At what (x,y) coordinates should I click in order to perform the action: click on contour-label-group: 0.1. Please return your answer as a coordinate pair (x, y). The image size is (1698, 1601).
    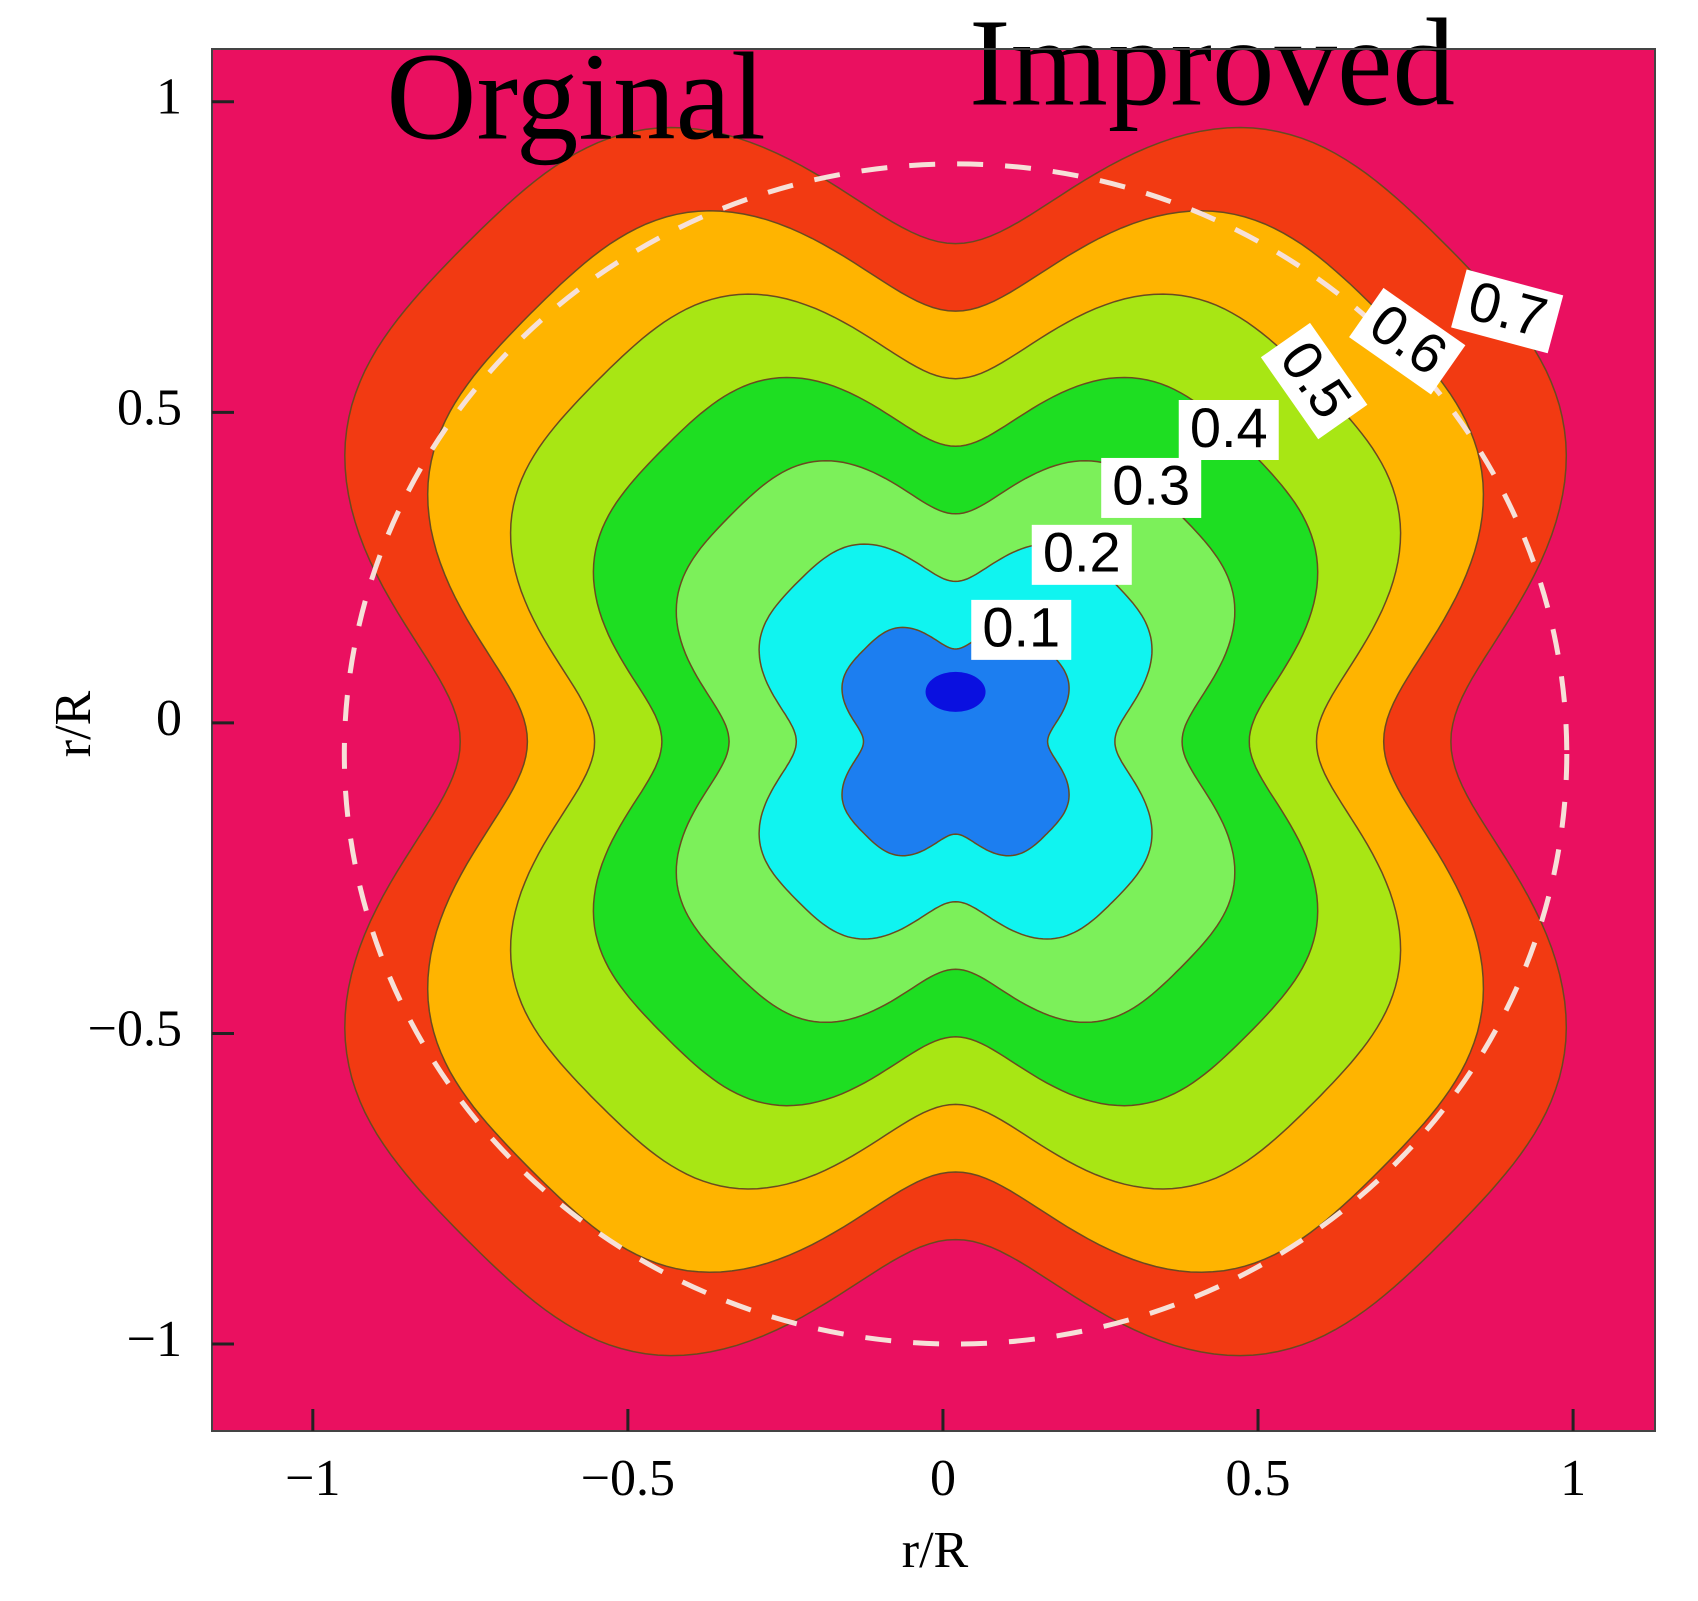
    Looking at the image, I should click on (1021, 628).